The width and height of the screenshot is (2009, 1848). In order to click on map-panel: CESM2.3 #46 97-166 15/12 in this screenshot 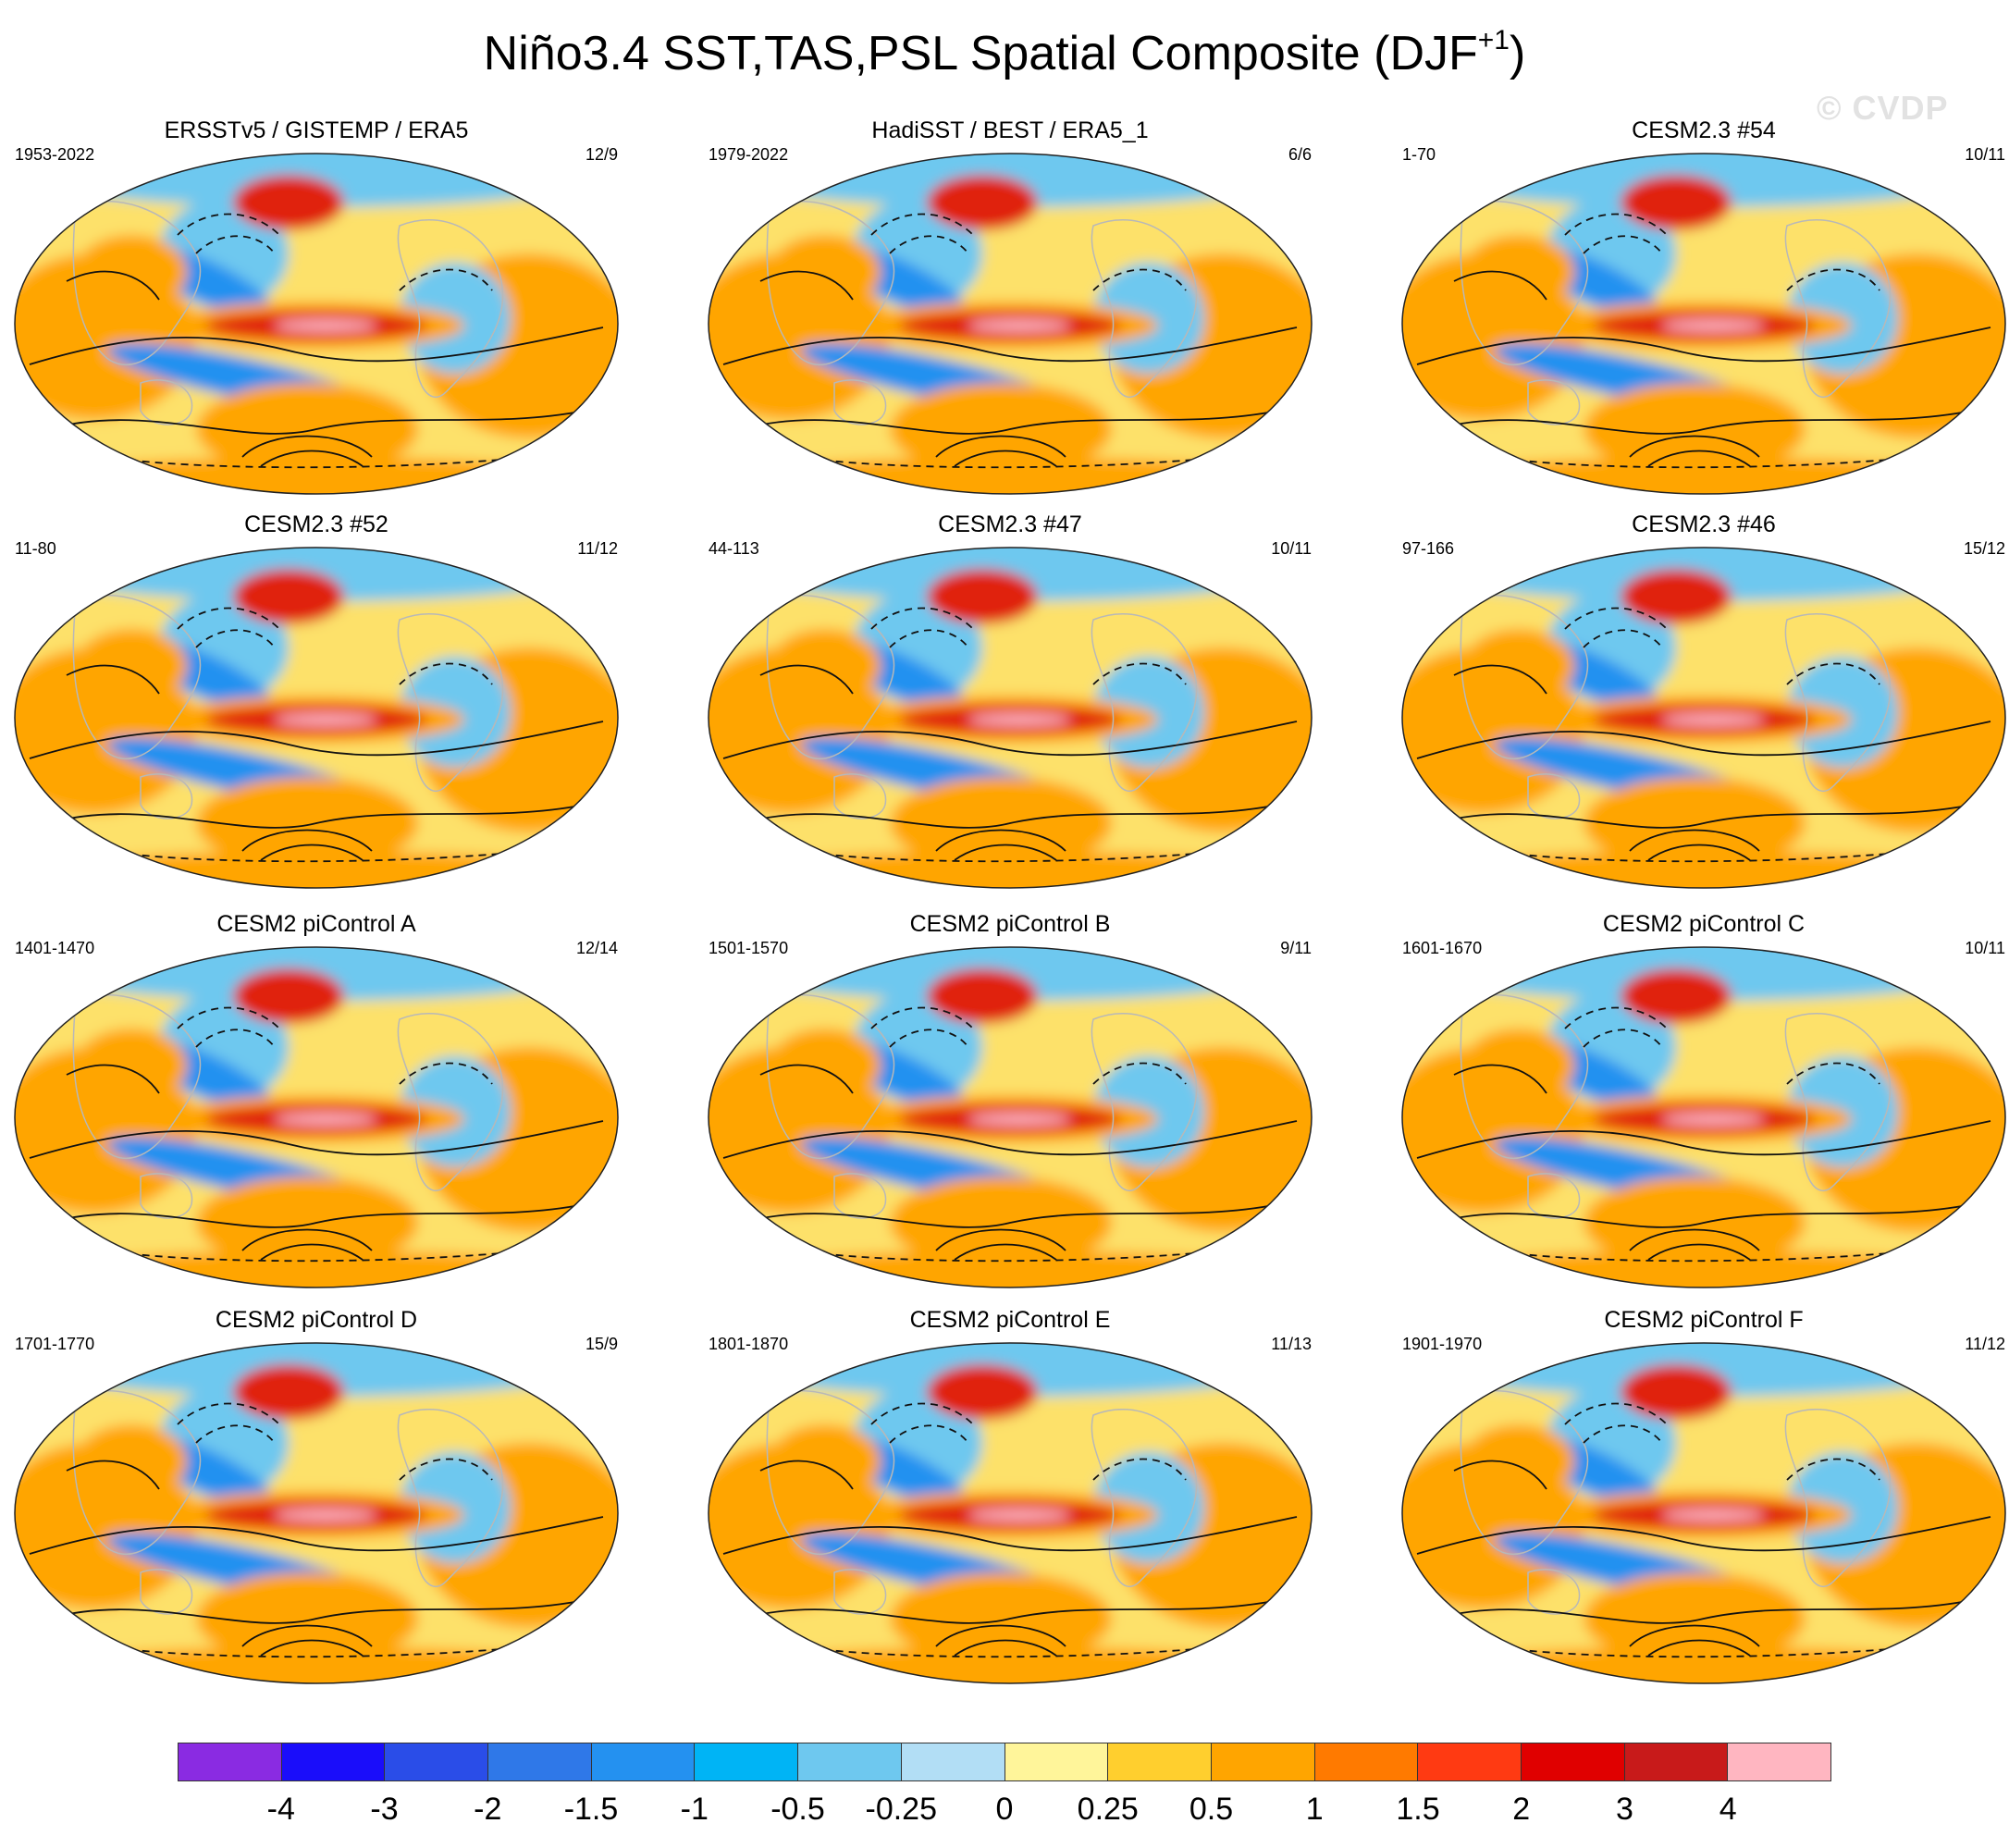, I will do `click(1704, 705)`.